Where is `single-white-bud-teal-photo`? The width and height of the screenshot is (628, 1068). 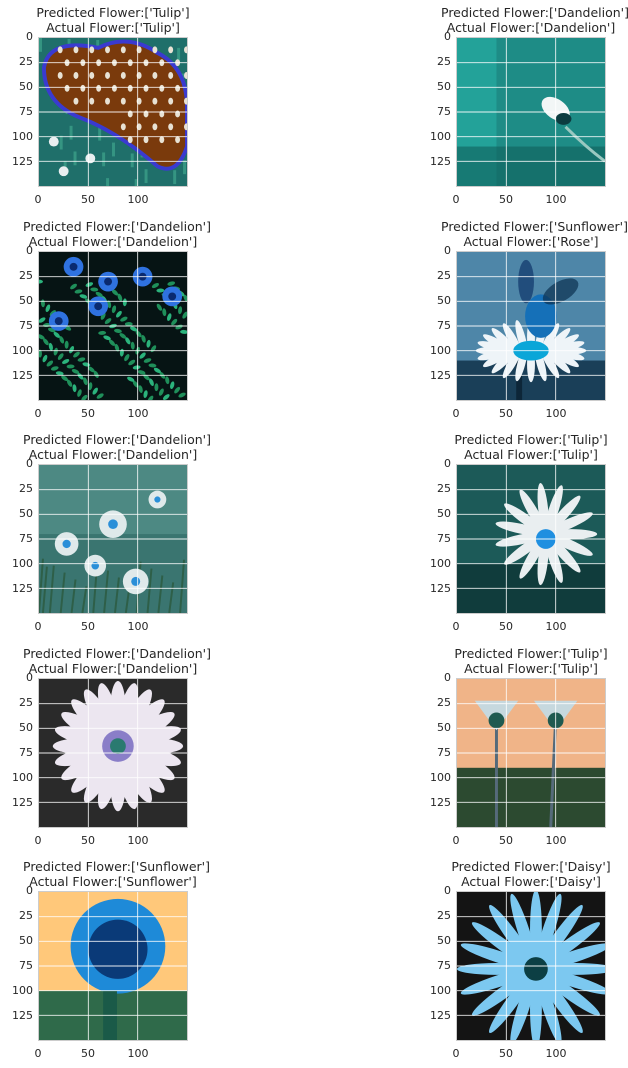
single-white-bud-teal-photo is located at coordinates (531, 112).